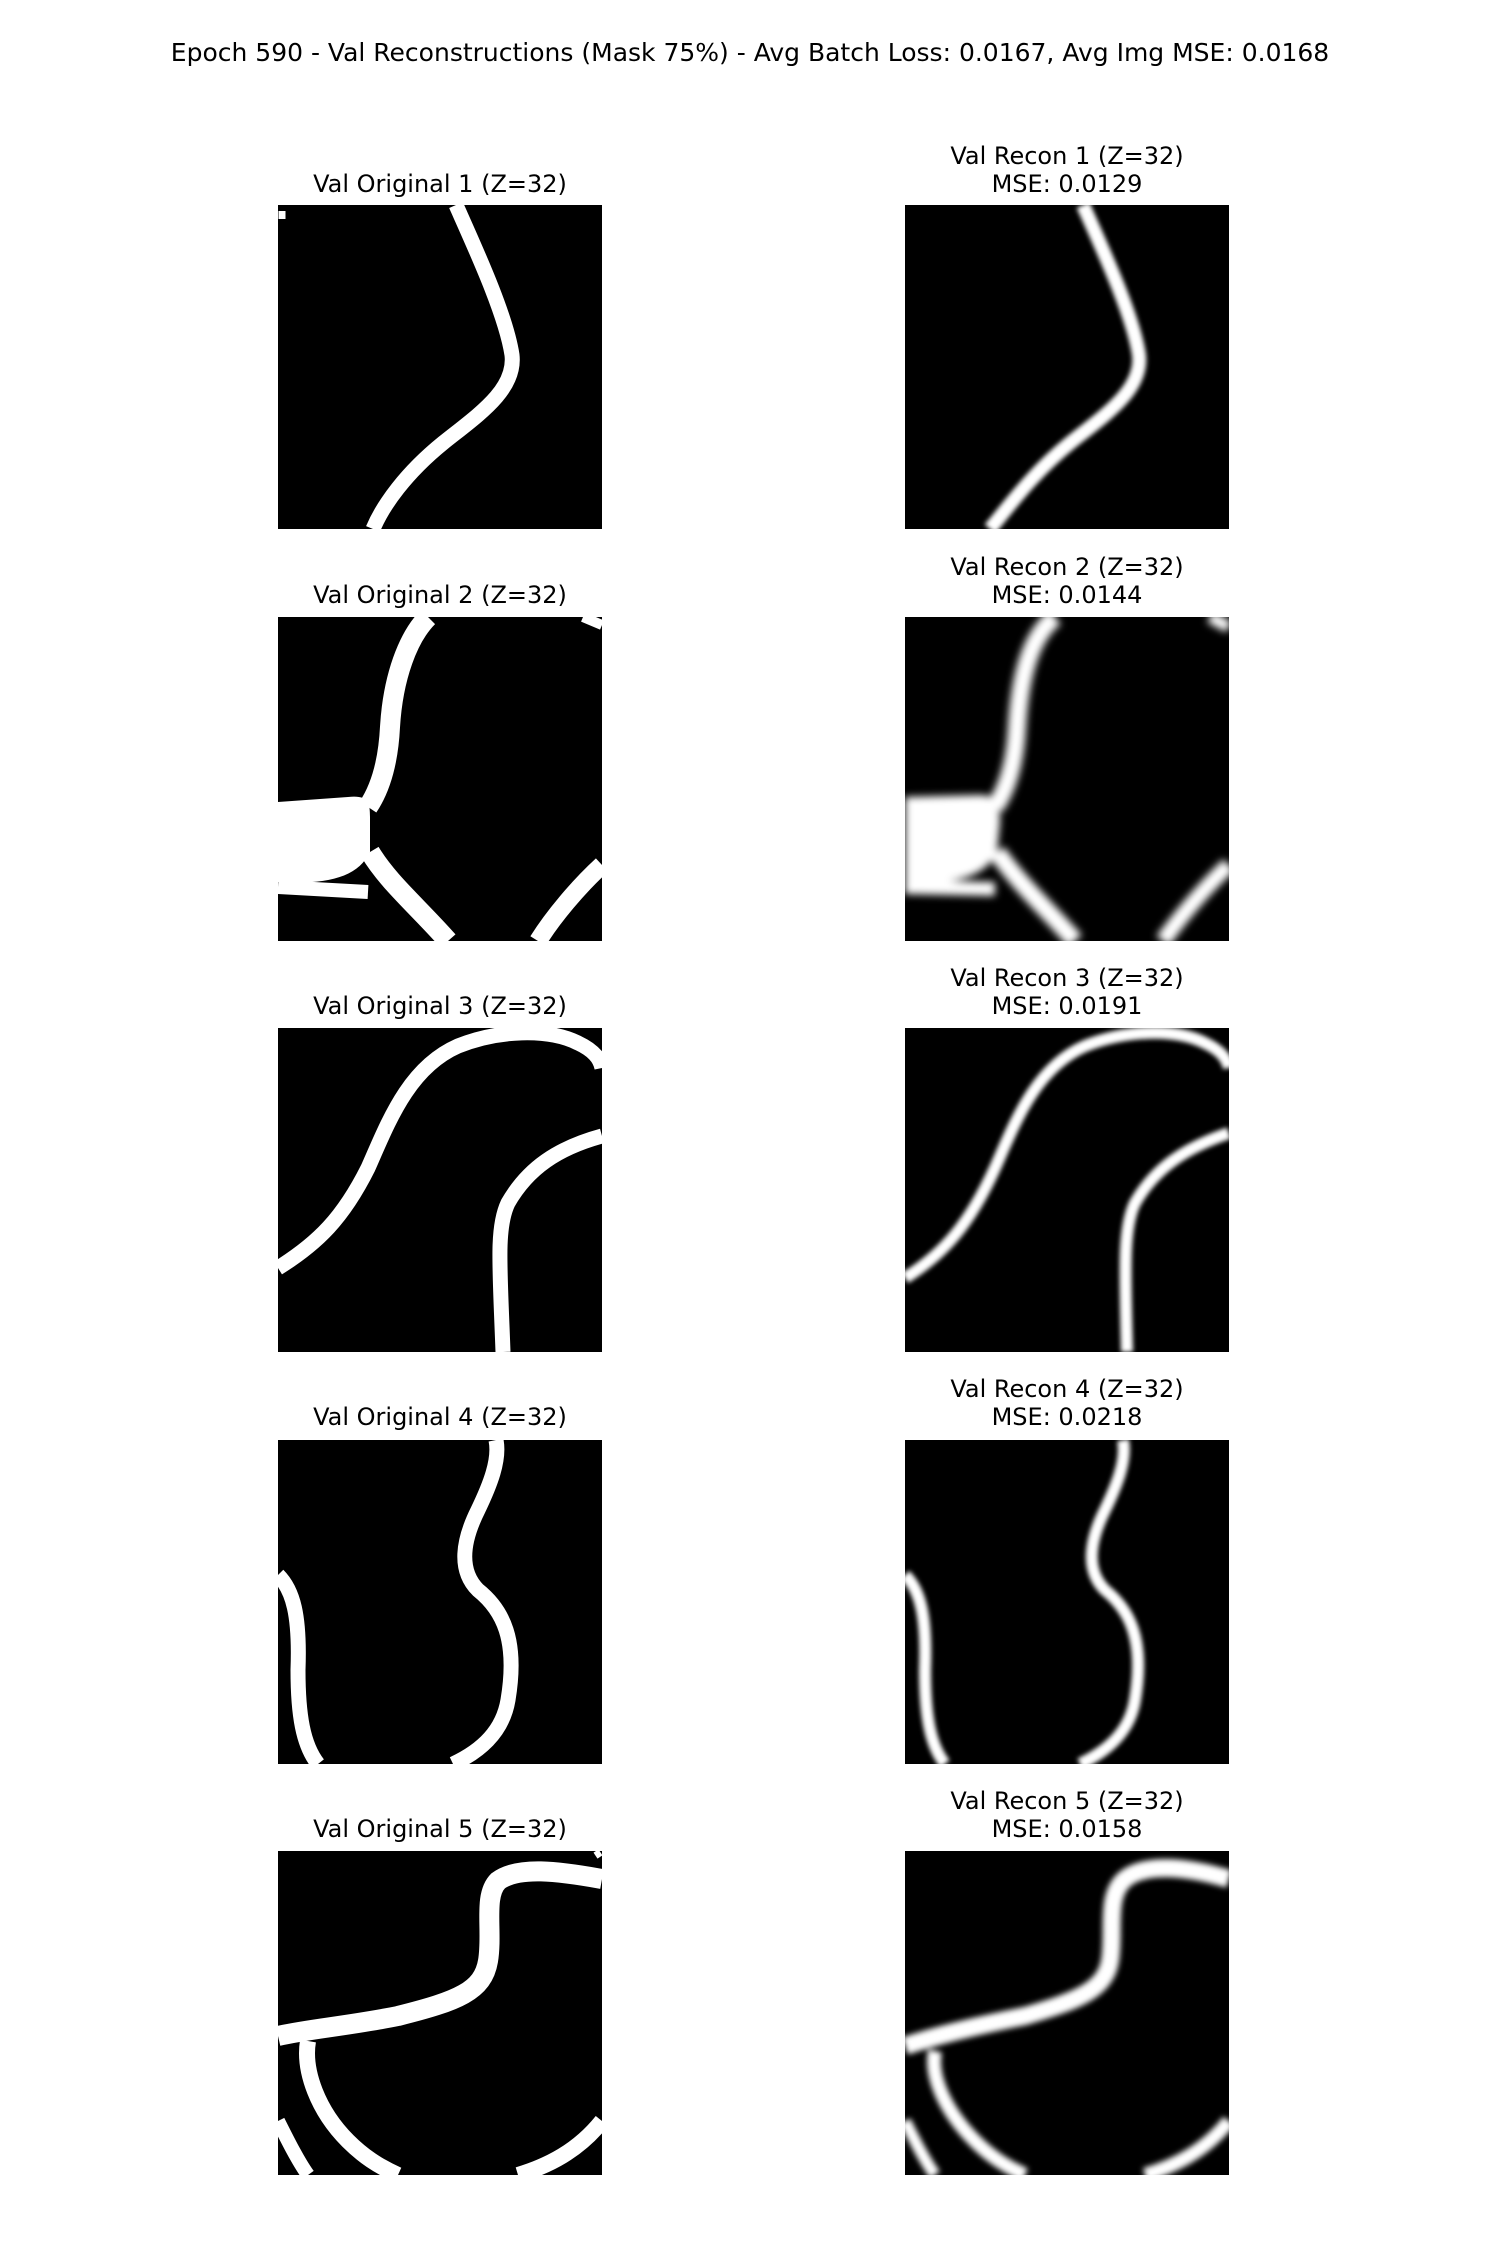 This screenshot has width=1500, height=2250. What do you see at coordinates (1067, 184) in the screenshot?
I see `recon-mse-1: MSE: 0.0129` at bounding box center [1067, 184].